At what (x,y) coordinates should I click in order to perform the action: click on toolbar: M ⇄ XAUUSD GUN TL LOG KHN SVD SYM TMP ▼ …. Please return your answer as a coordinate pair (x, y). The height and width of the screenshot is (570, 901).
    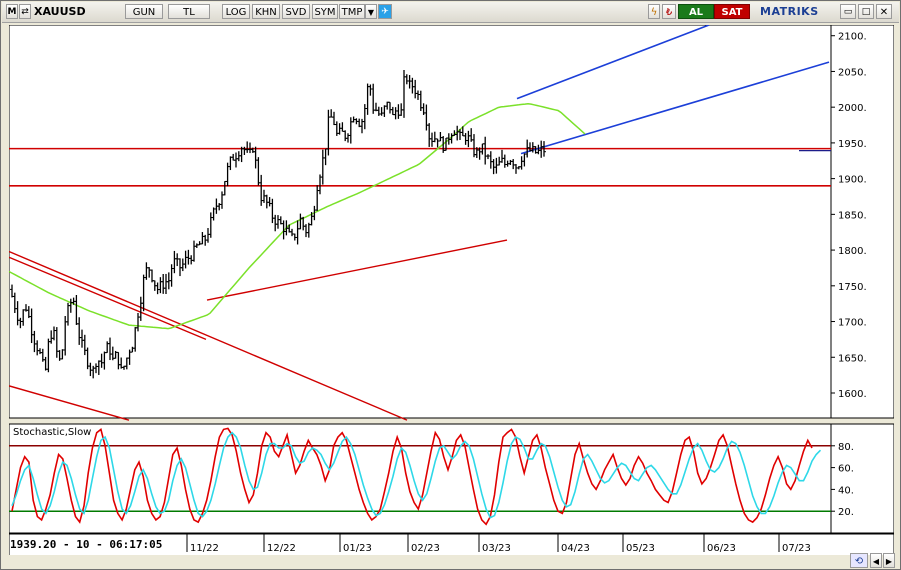
    Looking at the image, I should click on (450, 12).